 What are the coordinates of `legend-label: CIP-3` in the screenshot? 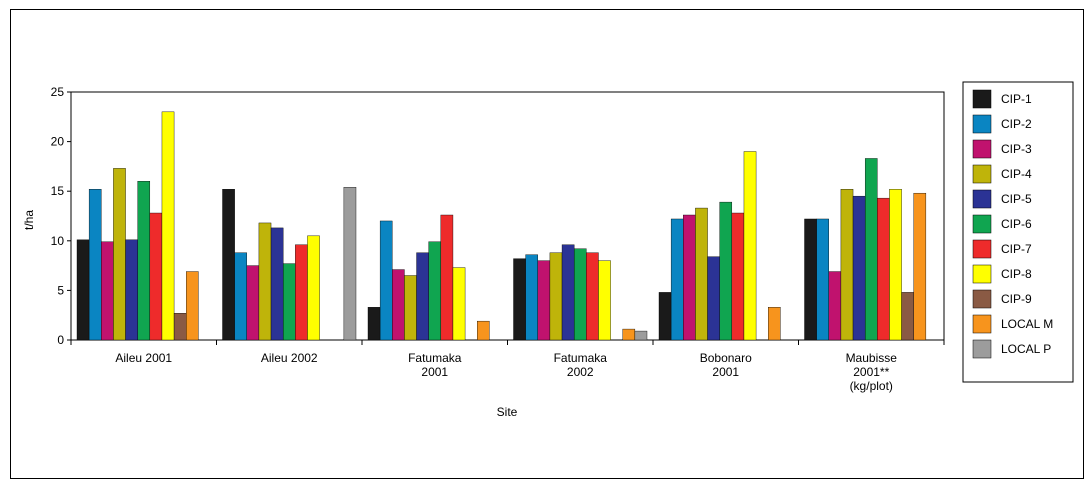 It's located at (1016, 149).